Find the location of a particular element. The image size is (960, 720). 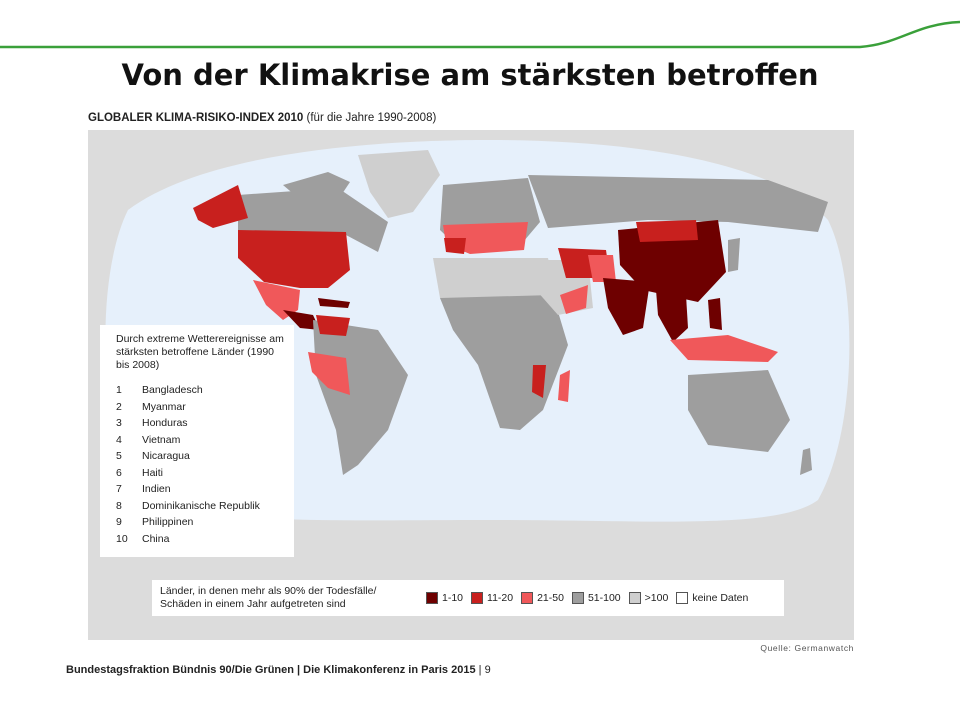

ranking-item: 8 Dominikanische Republik is located at coordinates (200, 506).